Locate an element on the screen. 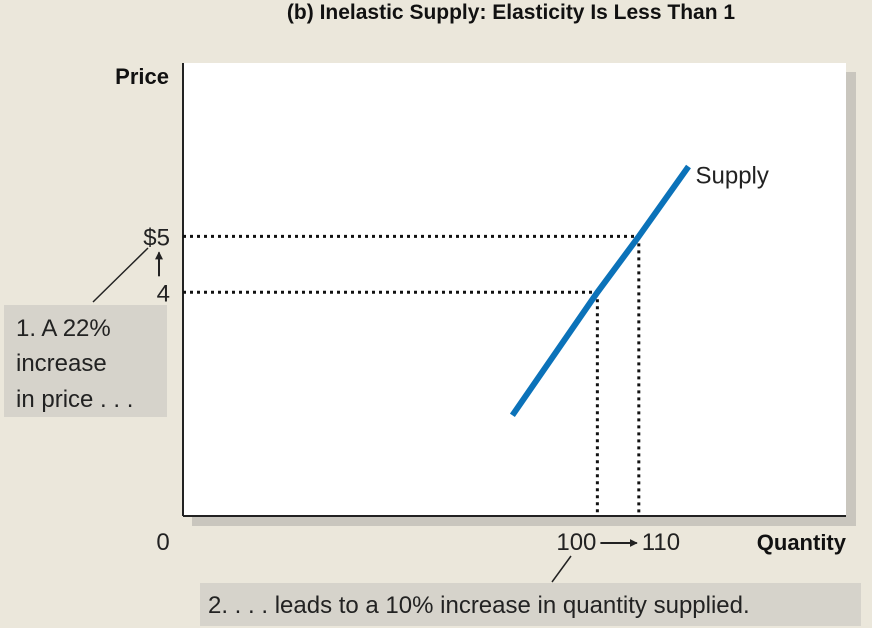 The width and height of the screenshot is (872, 628). price-note-box is located at coordinates (85, 361).